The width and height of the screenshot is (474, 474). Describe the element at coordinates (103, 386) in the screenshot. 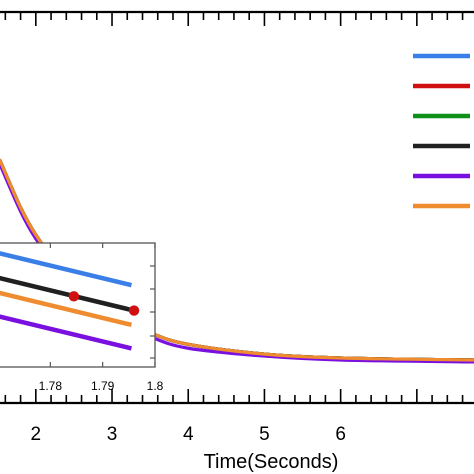

I see `inset-x-tick-label: 1.79` at that location.